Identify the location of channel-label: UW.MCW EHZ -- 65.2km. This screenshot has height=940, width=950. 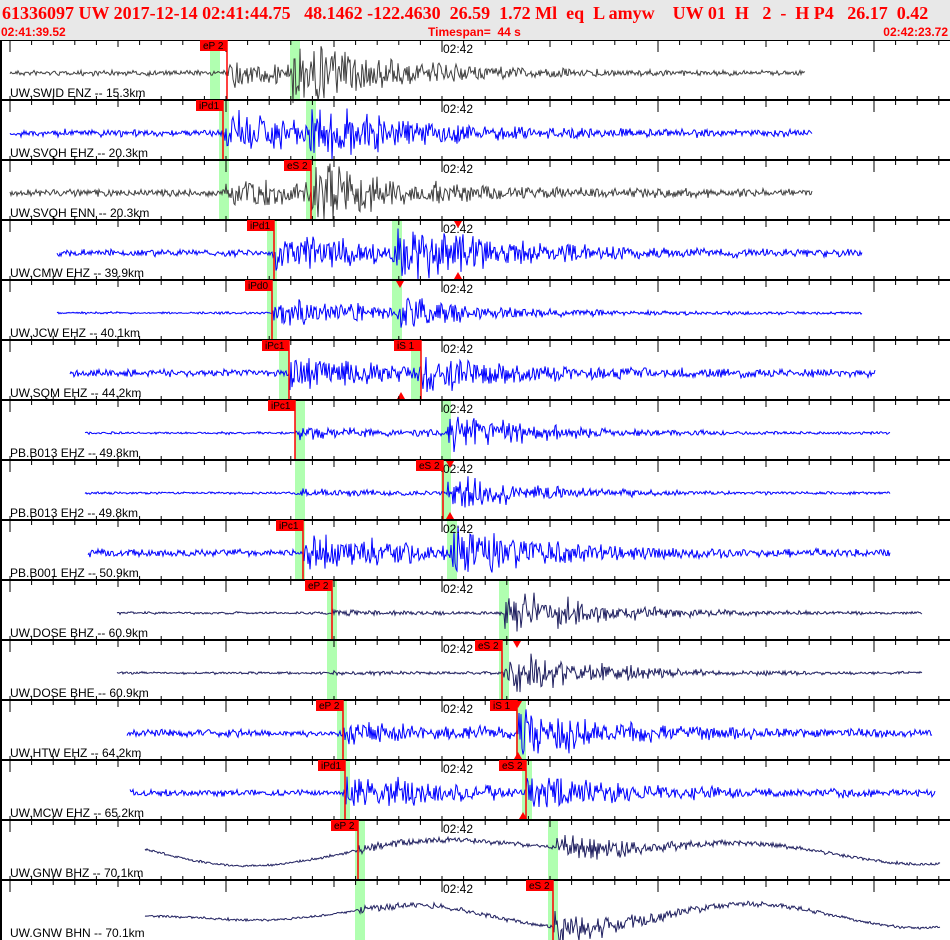
(77, 813).